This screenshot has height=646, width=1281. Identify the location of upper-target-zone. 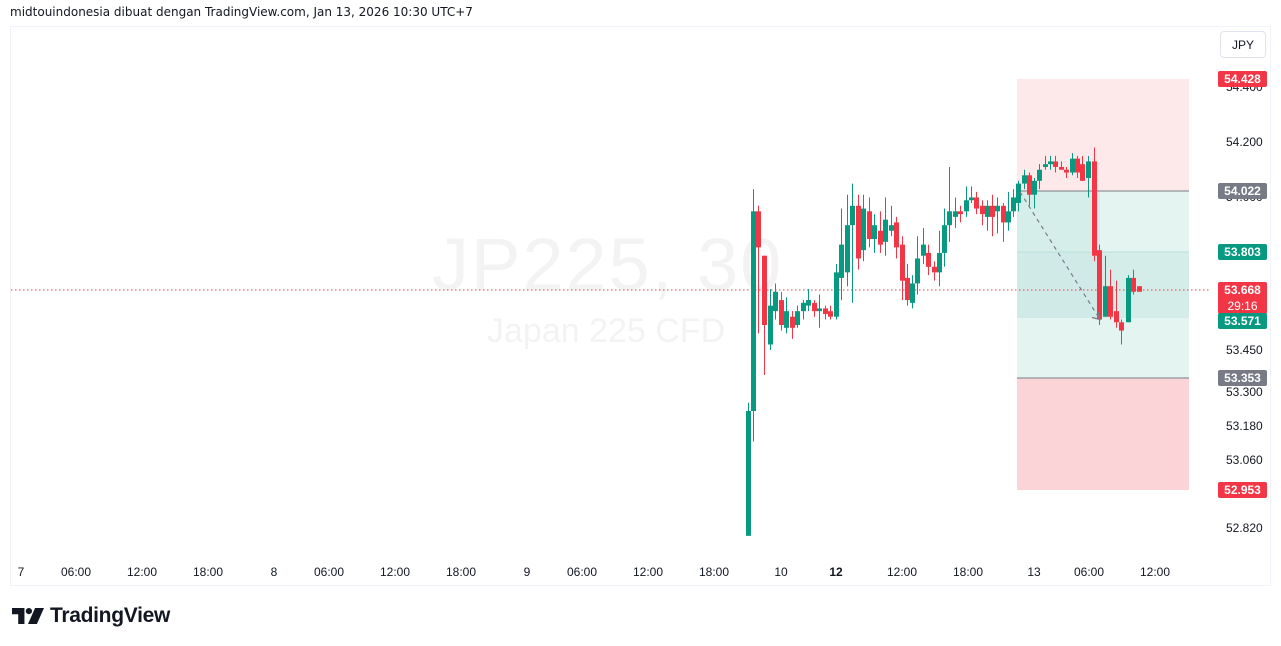
(1103, 135).